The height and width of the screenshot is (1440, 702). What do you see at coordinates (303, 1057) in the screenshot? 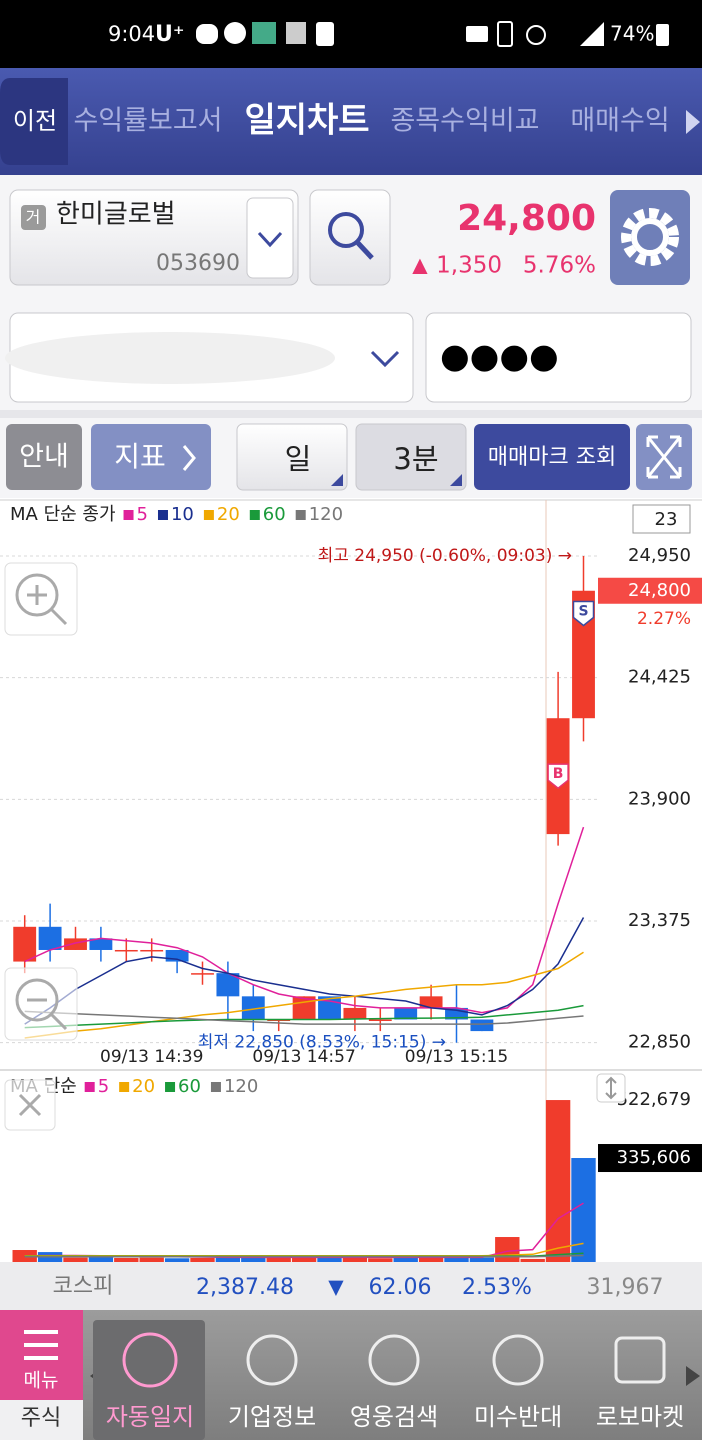
I see `x-tick-label: 09/13 14:57` at bounding box center [303, 1057].